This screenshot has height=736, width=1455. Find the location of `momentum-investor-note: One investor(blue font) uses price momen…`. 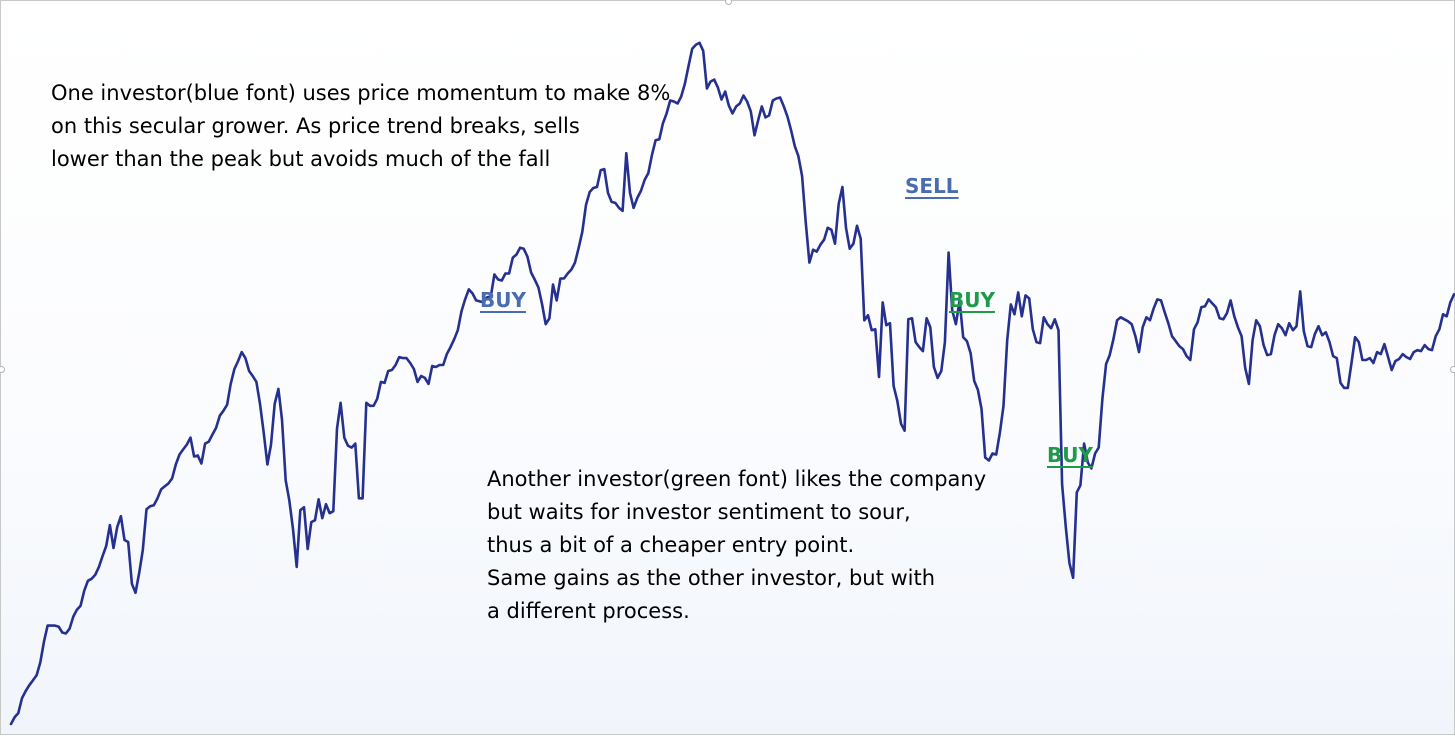

momentum-investor-note: One investor(blue font) uses price momen… is located at coordinates (360, 126).